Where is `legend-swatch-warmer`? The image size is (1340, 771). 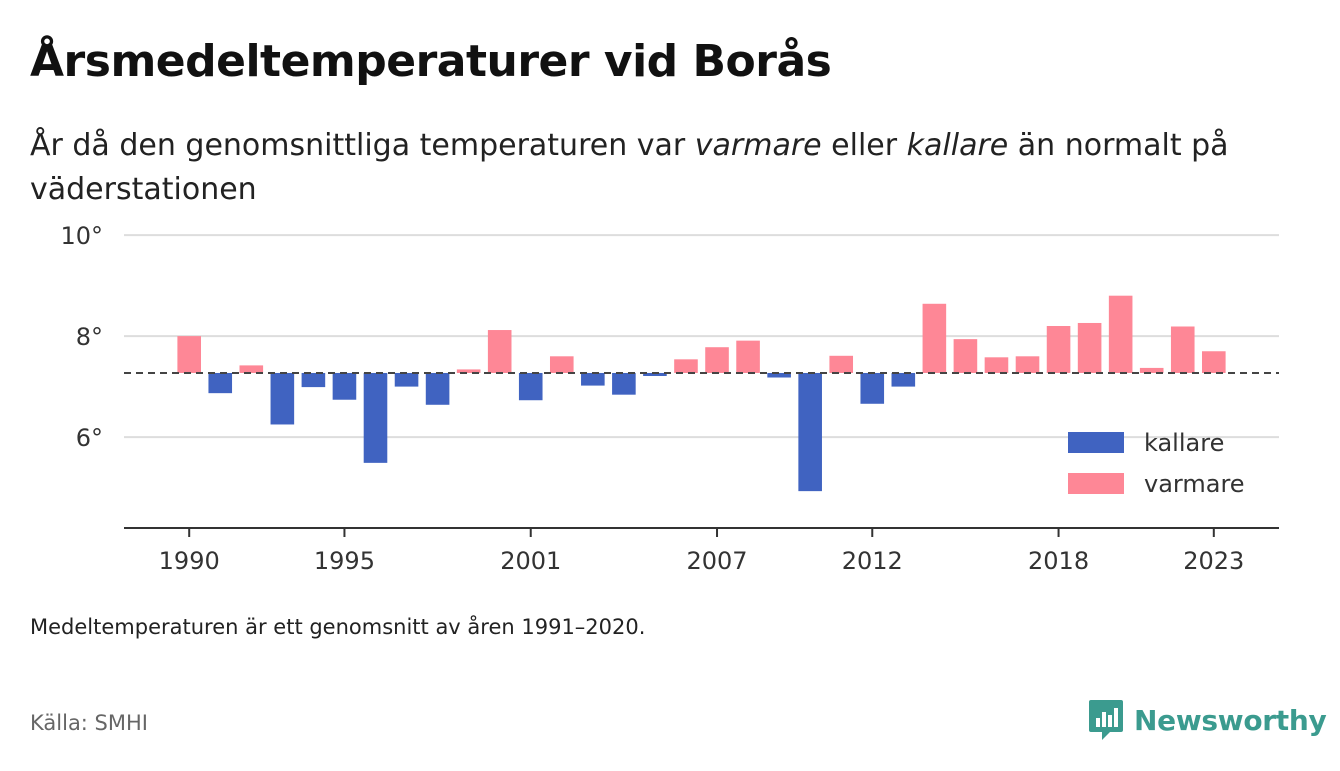
legend-swatch-warmer is located at coordinates (1096, 483).